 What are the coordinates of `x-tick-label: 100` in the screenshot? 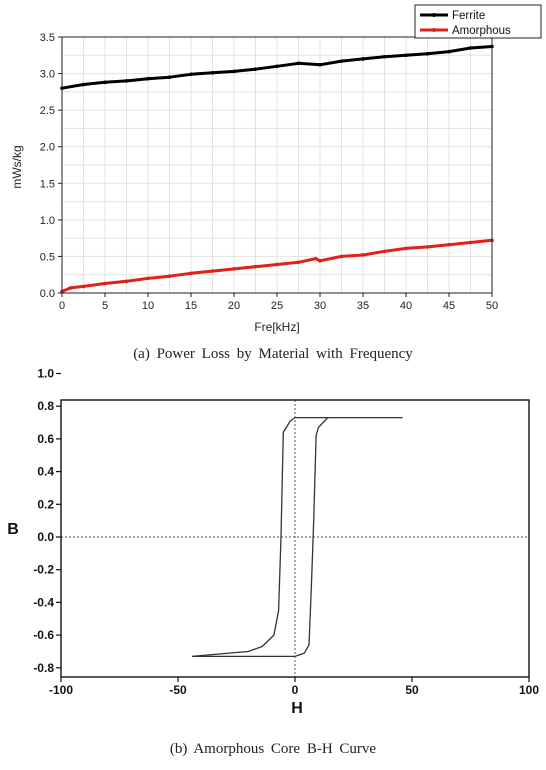 It's located at (529, 690).